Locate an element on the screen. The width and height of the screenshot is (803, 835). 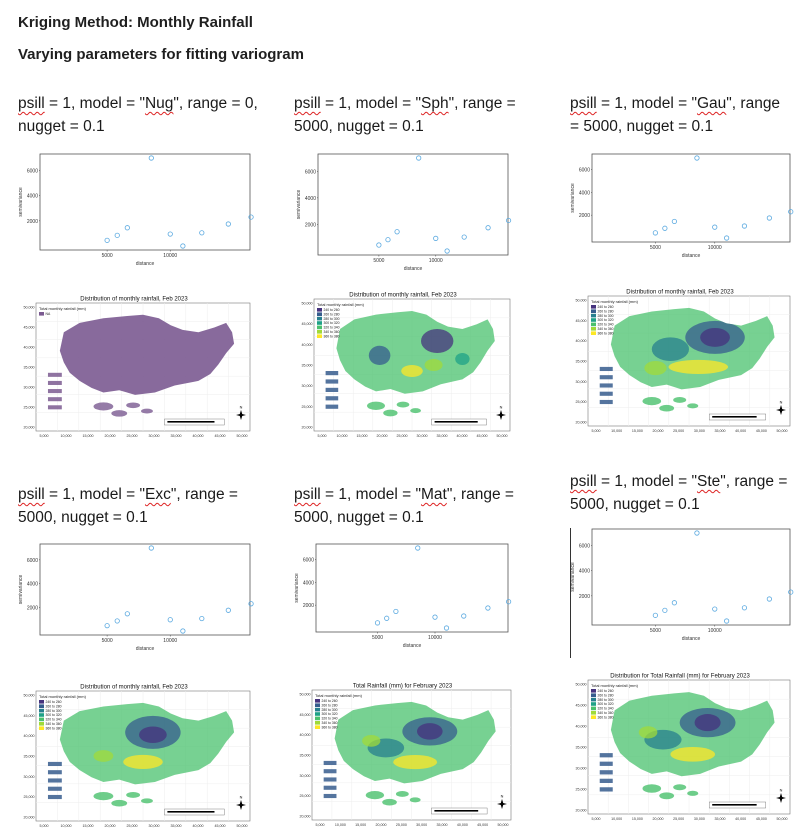
page-subheading: Varying parameters for fitting variogram is located at coordinates (161, 54).